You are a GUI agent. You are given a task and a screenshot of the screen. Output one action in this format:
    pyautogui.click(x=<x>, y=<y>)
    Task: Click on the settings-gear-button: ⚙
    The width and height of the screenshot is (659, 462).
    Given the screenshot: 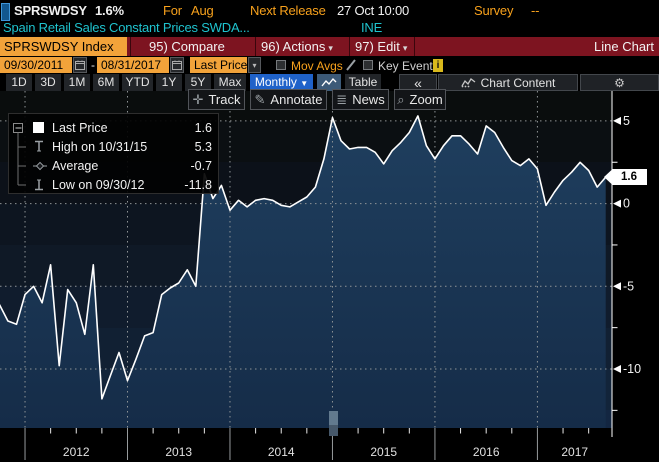 What is the action you would take?
    pyautogui.click(x=619, y=82)
    